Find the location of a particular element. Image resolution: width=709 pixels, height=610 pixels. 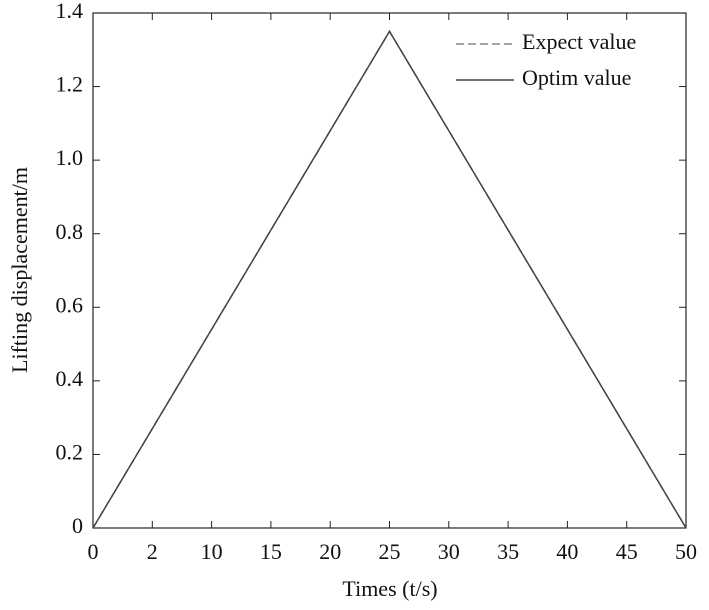

y-axis-label: Lifting displacement/m is located at coordinates (19, 270).